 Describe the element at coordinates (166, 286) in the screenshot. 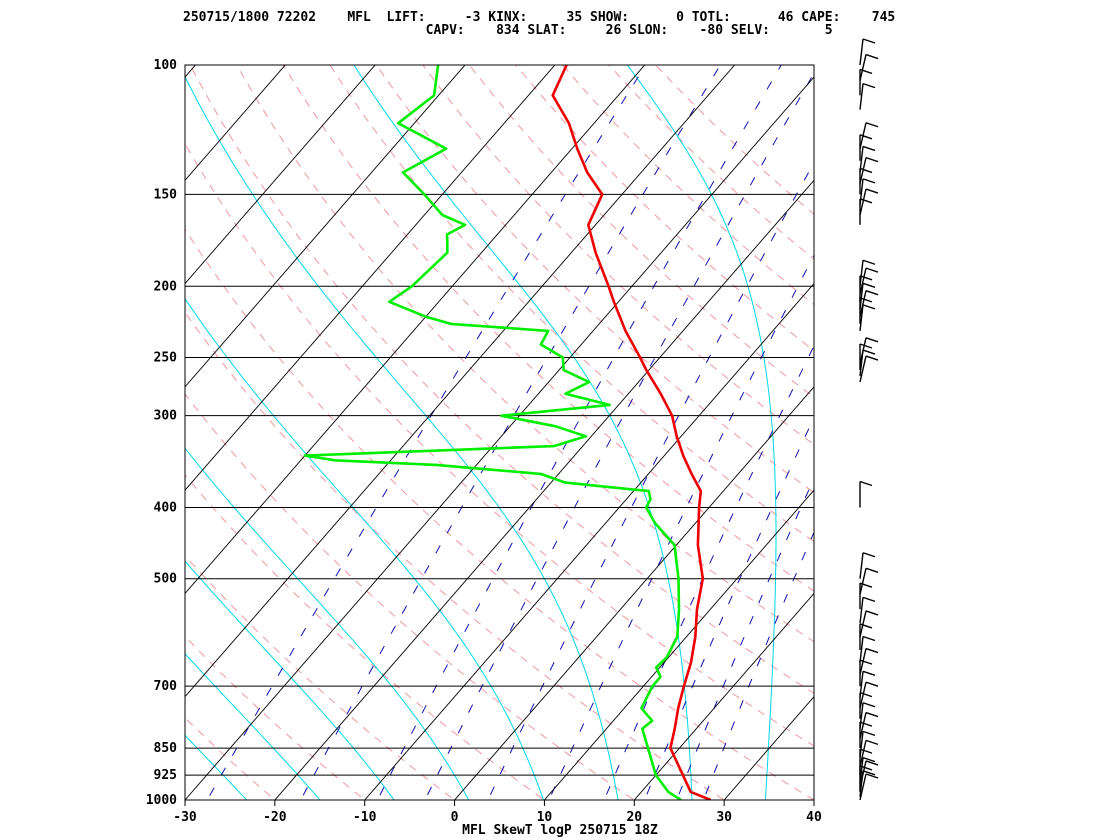

I see `pressure-tick-label: 200` at that location.